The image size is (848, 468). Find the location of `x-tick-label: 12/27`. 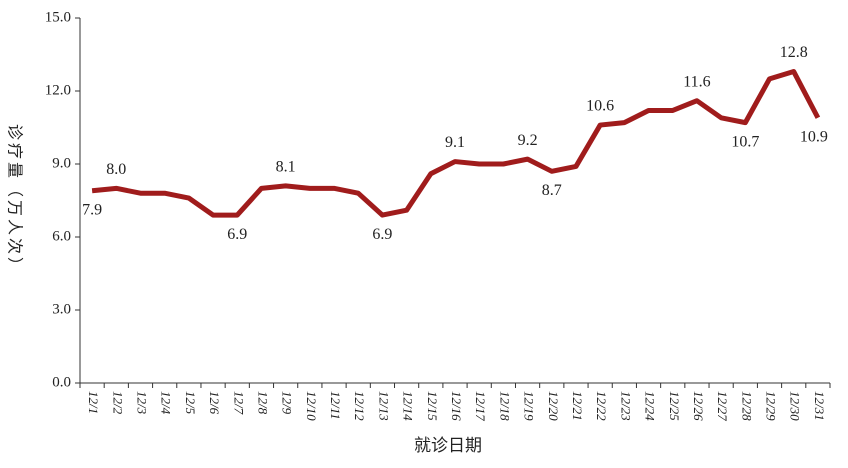

x-tick-label: 12/27 is located at coordinates (722, 406).